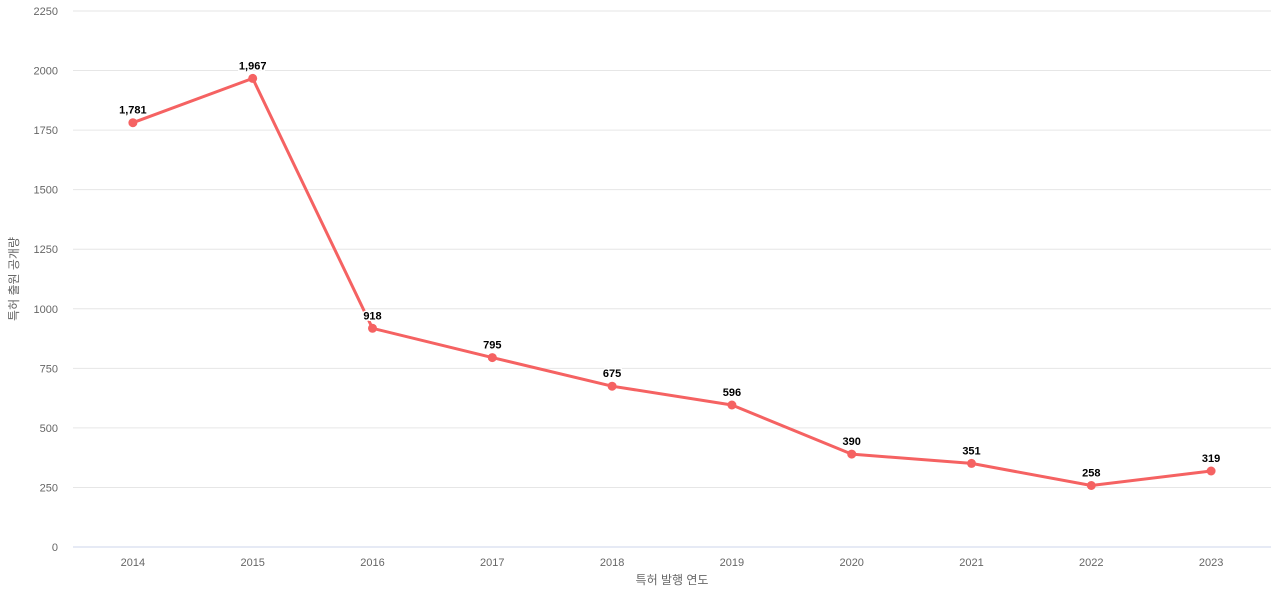  I want to click on data-label: 390, so click(852, 442).